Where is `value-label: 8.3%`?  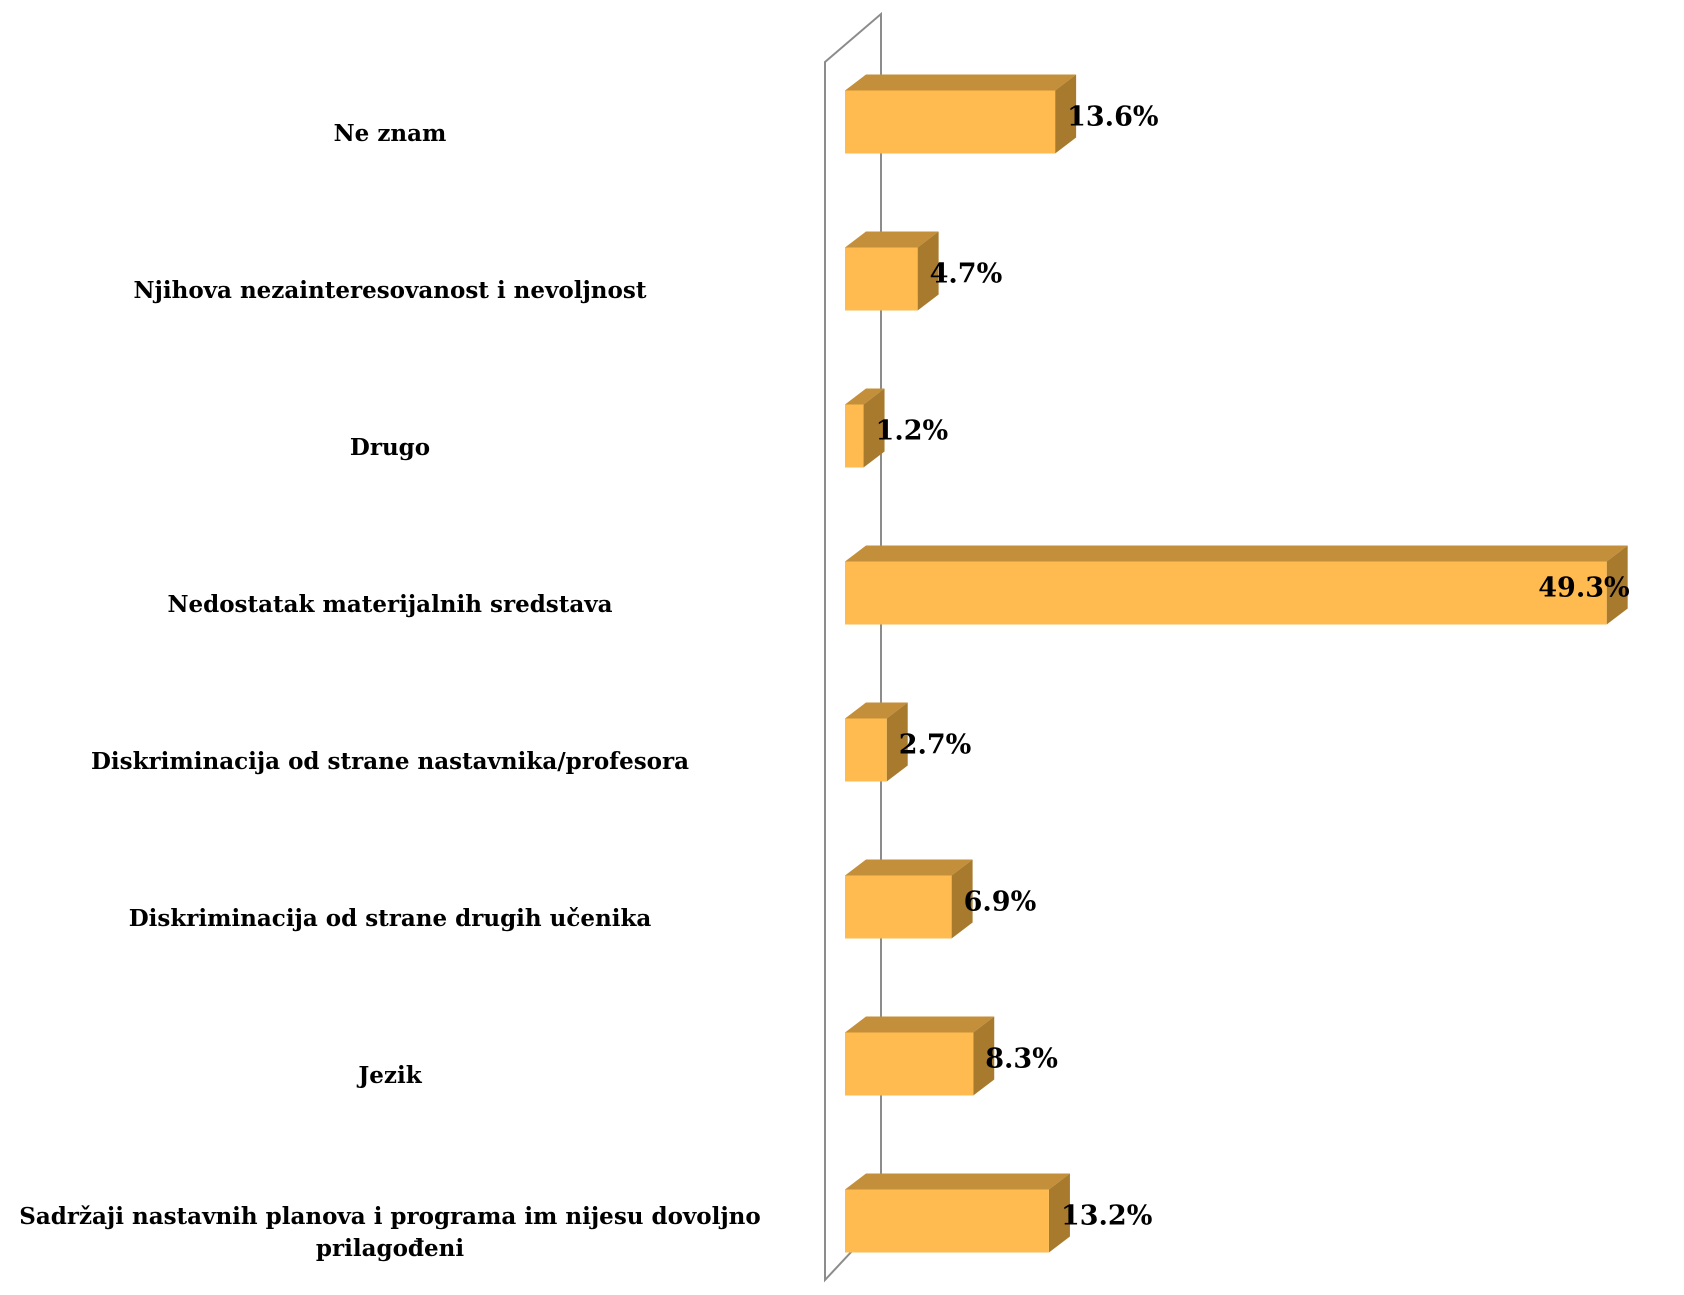
value-label: 8.3% is located at coordinates (1021, 1059).